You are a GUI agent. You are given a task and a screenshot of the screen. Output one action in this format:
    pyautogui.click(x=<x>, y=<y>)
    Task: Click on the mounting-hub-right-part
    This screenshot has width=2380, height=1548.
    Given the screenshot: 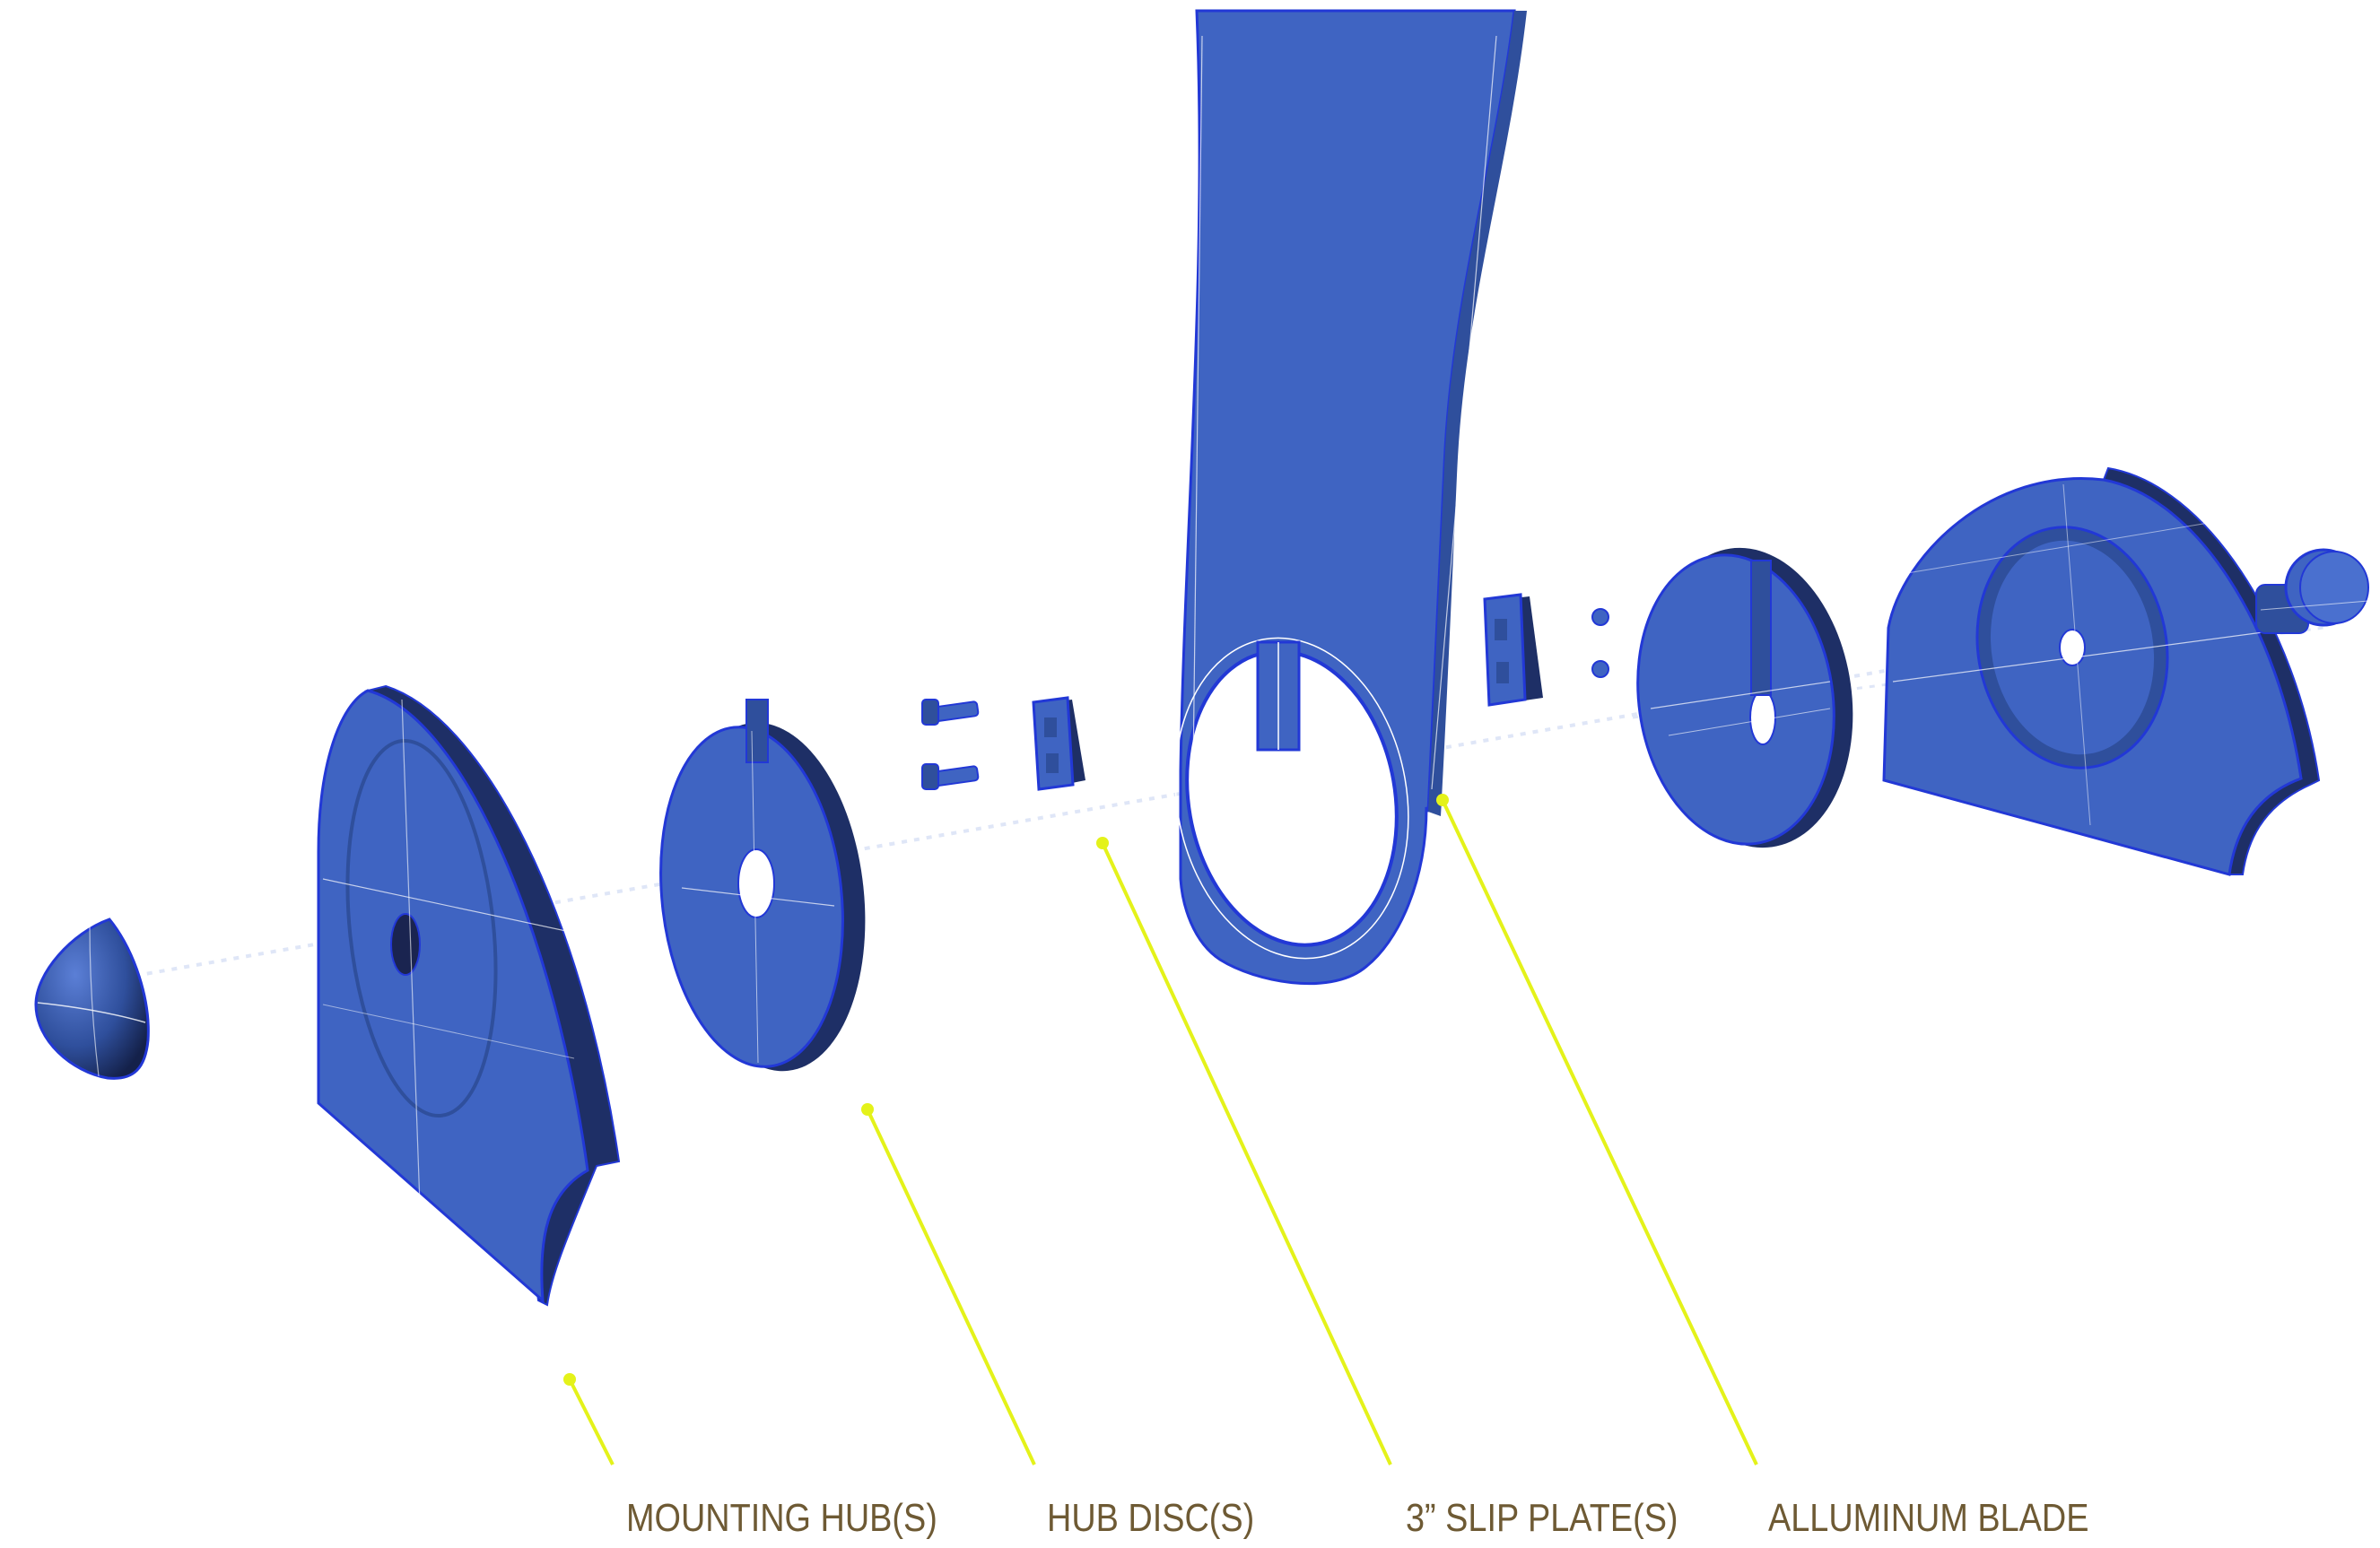 What is the action you would take?
    pyautogui.click(x=2101, y=671)
    